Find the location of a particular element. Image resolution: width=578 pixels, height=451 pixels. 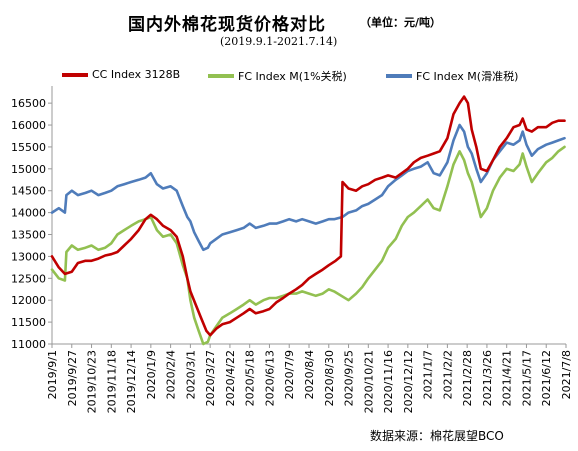

x-tick-label: 2020/3/1 is located at coordinates (190, 374).